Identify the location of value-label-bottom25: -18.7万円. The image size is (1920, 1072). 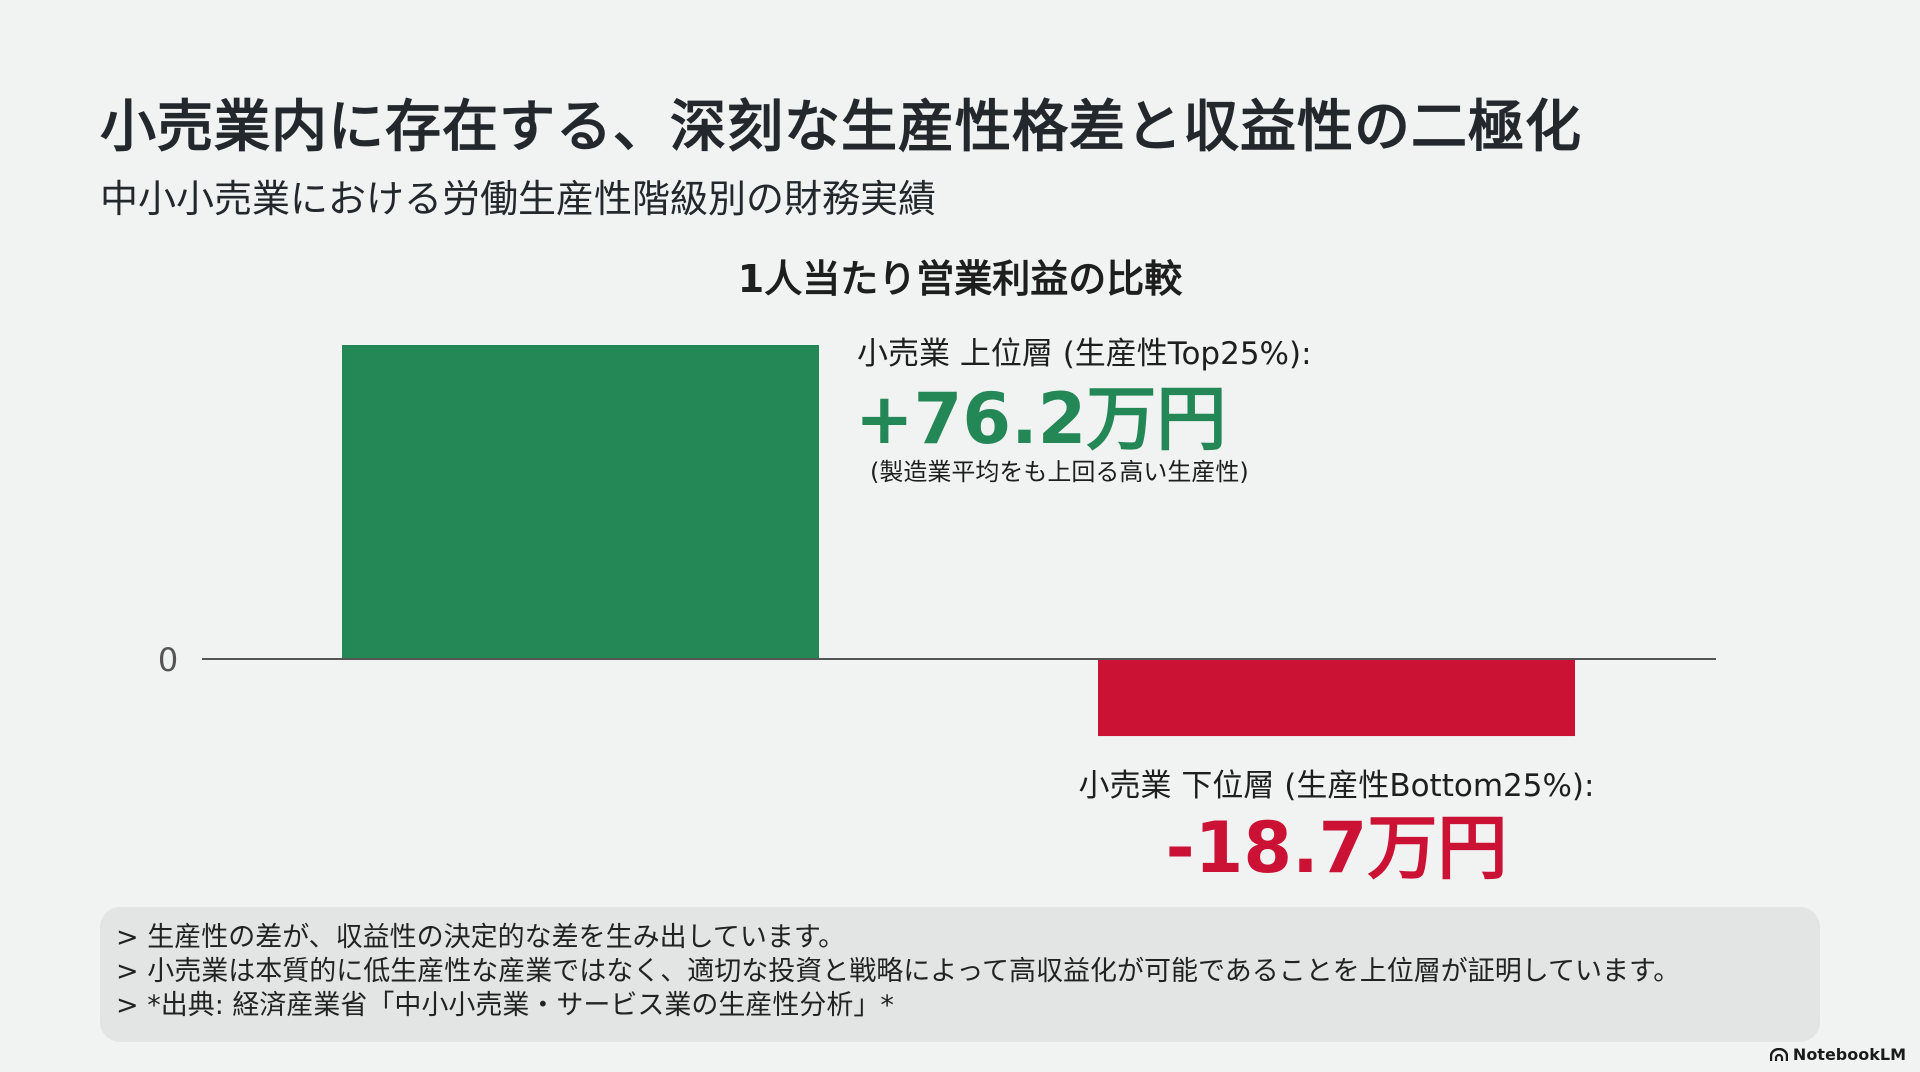
(1337, 848).